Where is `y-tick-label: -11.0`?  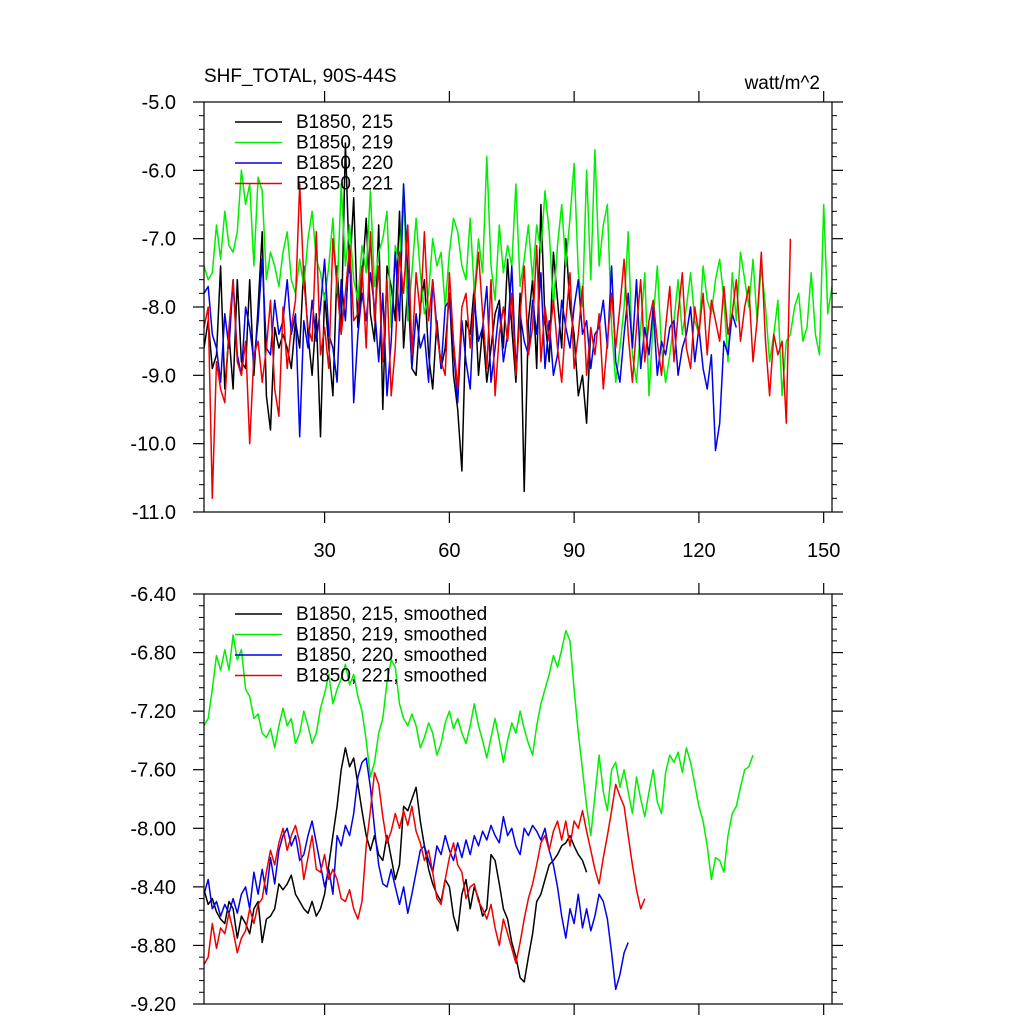
y-tick-label: -11.0 is located at coordinates (154, 513).